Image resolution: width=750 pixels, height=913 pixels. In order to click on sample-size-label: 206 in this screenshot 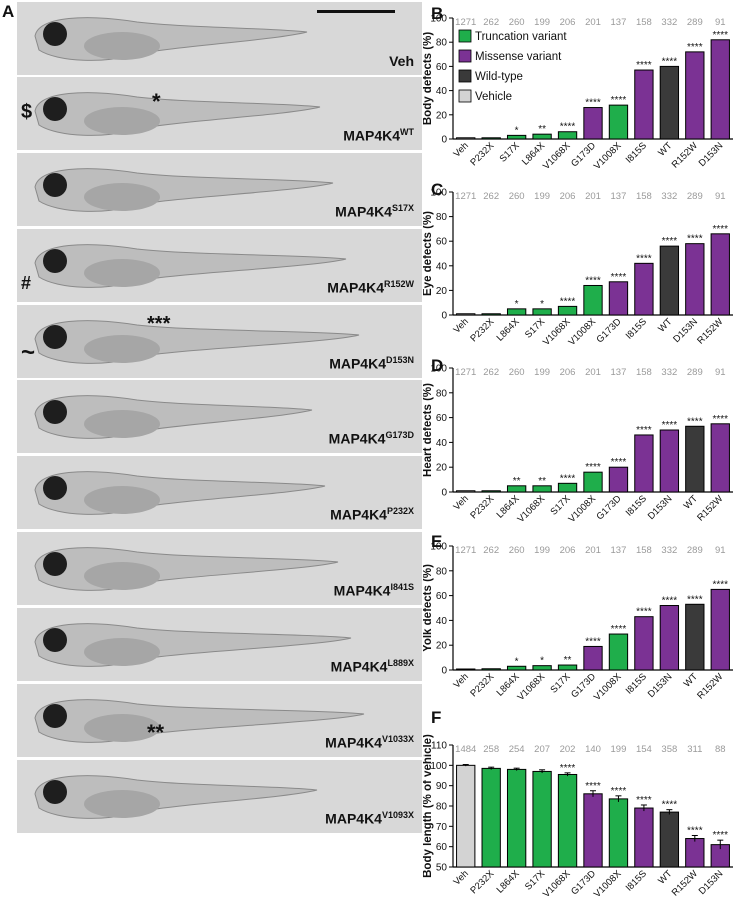, I will do `click(568, 550)`.